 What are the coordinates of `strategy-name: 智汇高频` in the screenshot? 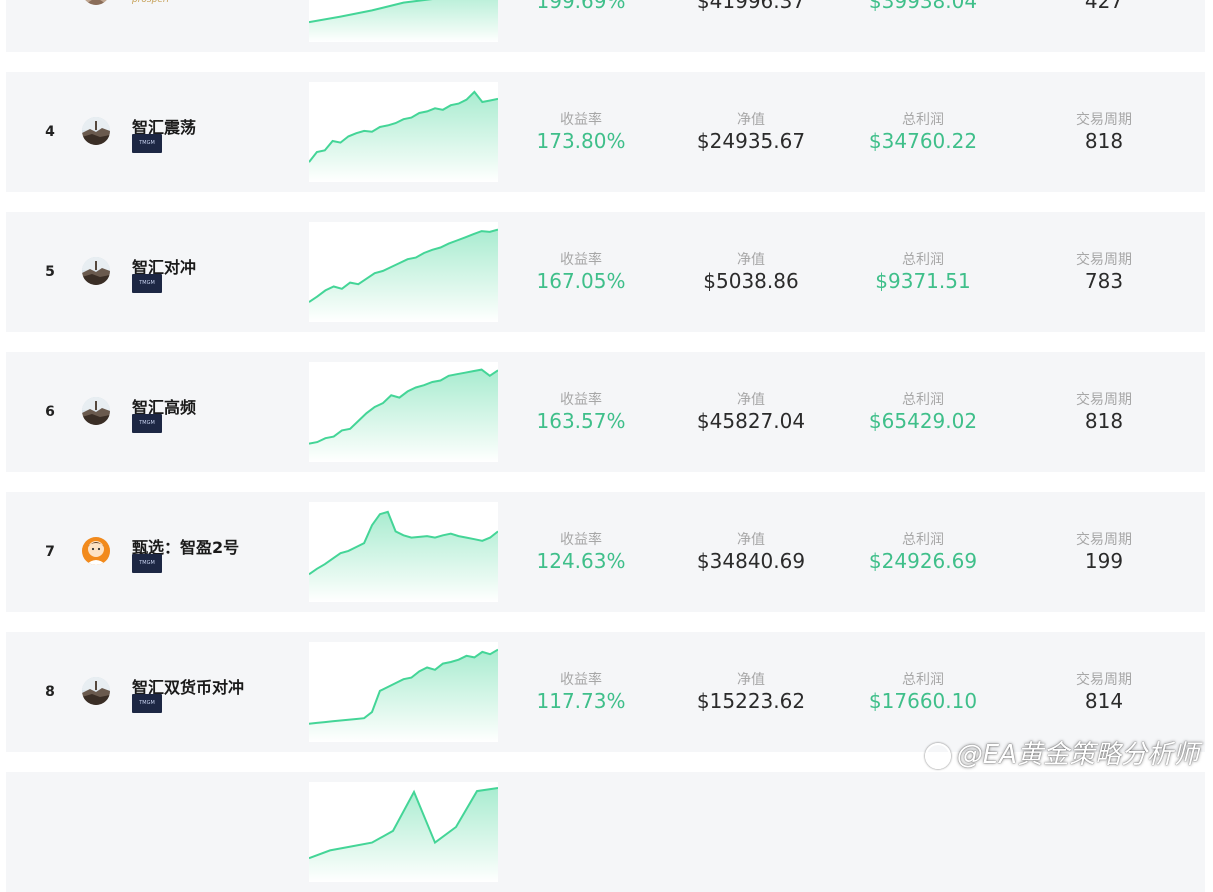 It's located at (164, 407).